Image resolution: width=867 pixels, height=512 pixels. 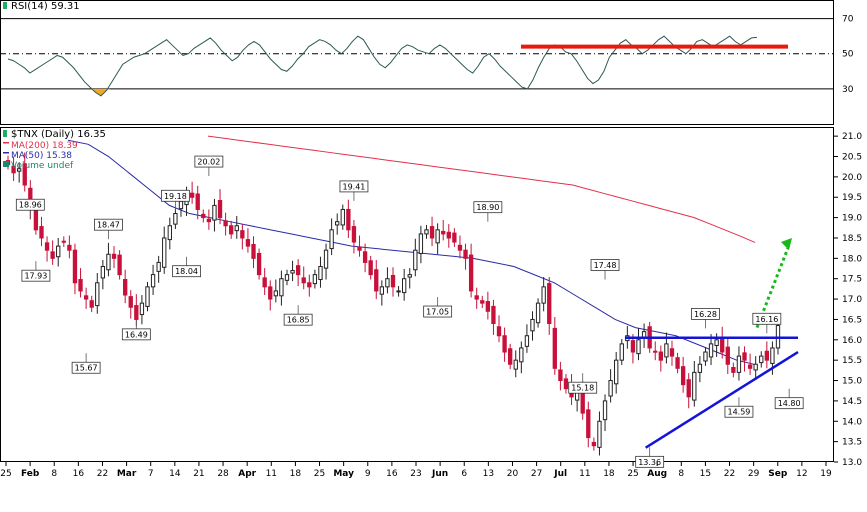 I want to click on annotation-label: 19.41, so click(x=353, y=186).